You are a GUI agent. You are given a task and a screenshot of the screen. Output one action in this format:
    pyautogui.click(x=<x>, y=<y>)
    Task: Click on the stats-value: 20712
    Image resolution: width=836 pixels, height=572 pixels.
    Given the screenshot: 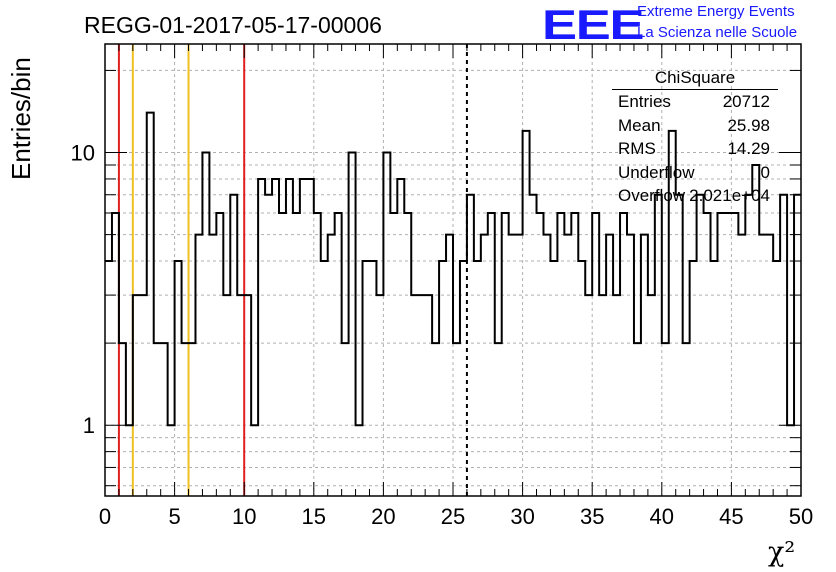 What is the action you would take?
    pyautogui.click(x=746, y=101)
    